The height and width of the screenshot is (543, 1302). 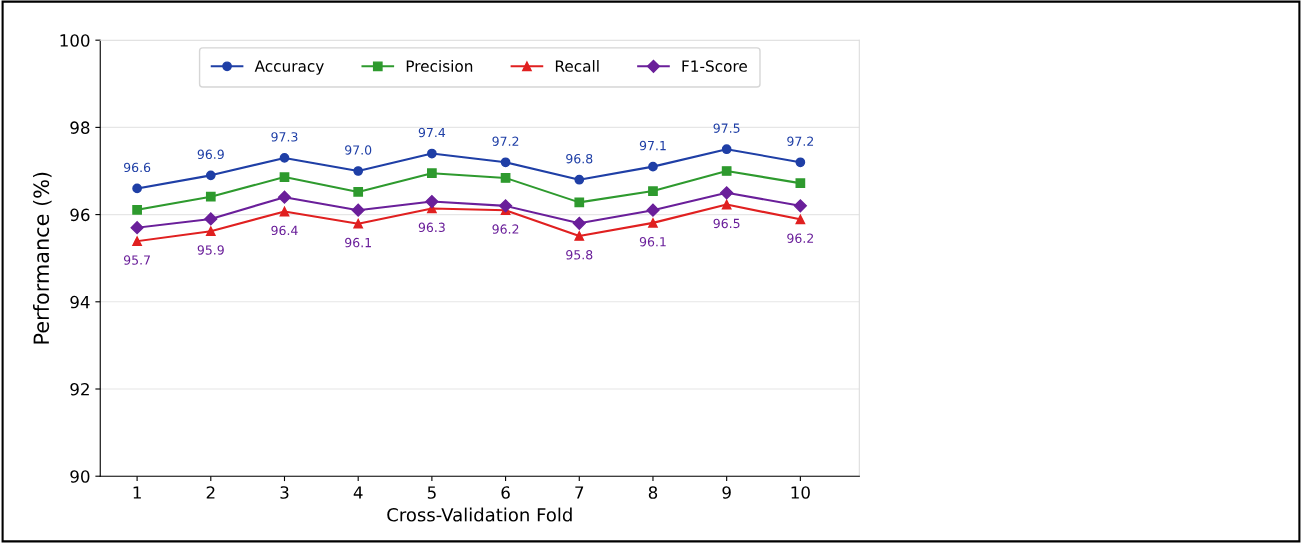 What do you see at coordinates (284, 492) in the screenshot?
I see `x-tick-label: 3` at bounding box center [284, 492].